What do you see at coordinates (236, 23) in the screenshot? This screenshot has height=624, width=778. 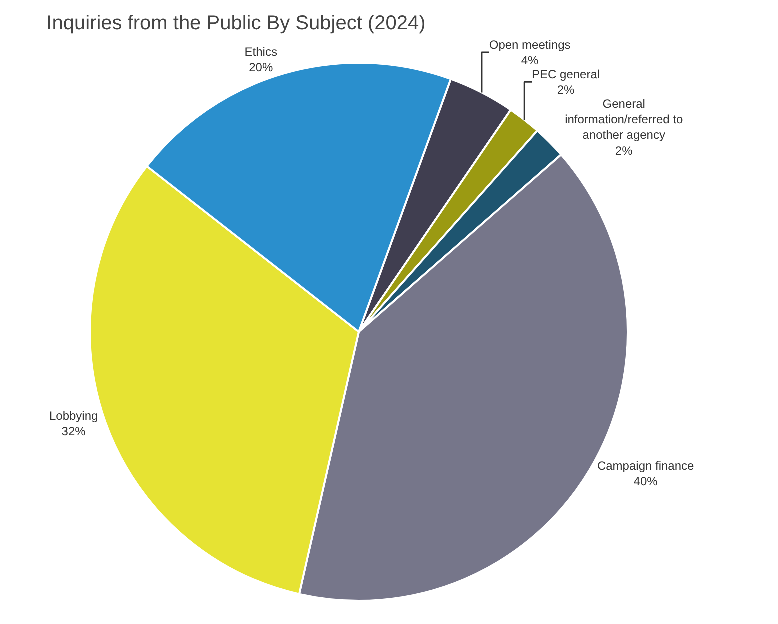 I see `chart-title: Inquiries from the Public By Subject (2024)` at bounding box center [236, 23].